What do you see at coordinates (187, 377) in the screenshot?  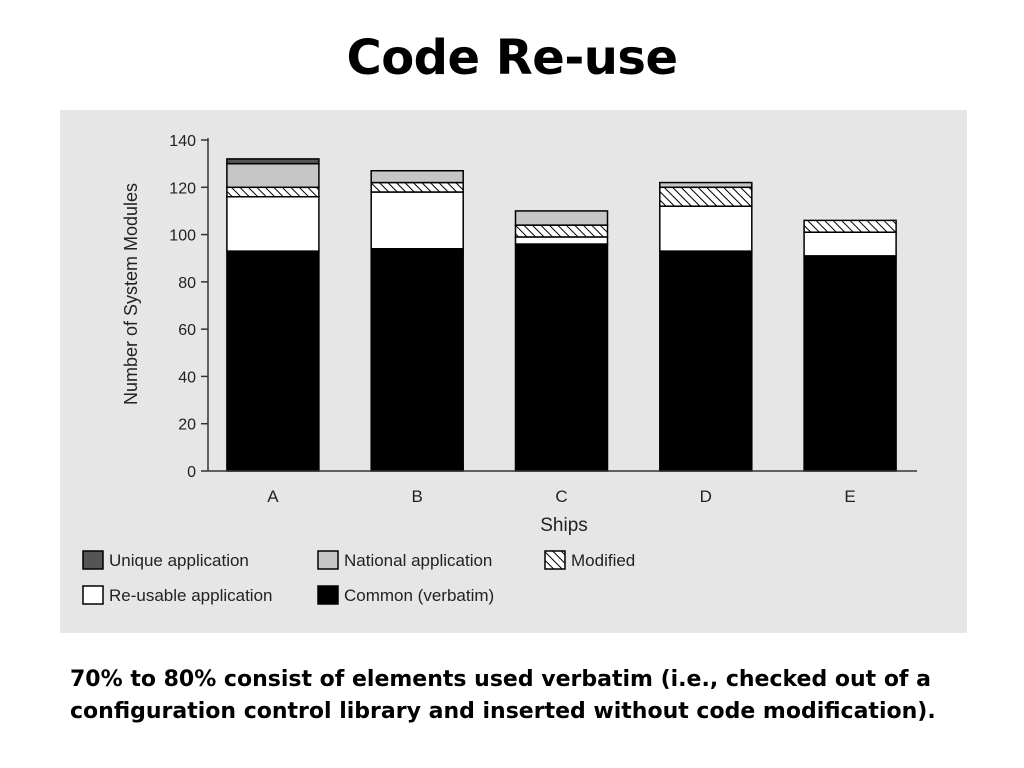 I see `y-tick-label: 40` at bounding box center [187, 377].